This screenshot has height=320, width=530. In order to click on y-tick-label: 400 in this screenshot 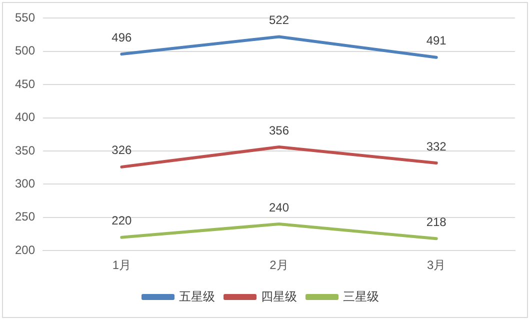, I will do `click(25, 117)`.